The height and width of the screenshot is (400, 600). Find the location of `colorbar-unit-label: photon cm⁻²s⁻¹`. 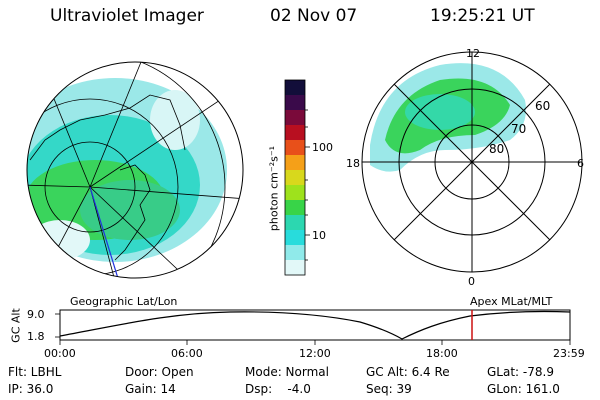

colorbar-unit-label: photon cm⁻²s⁻¹ is located at coordinates (274, 188).